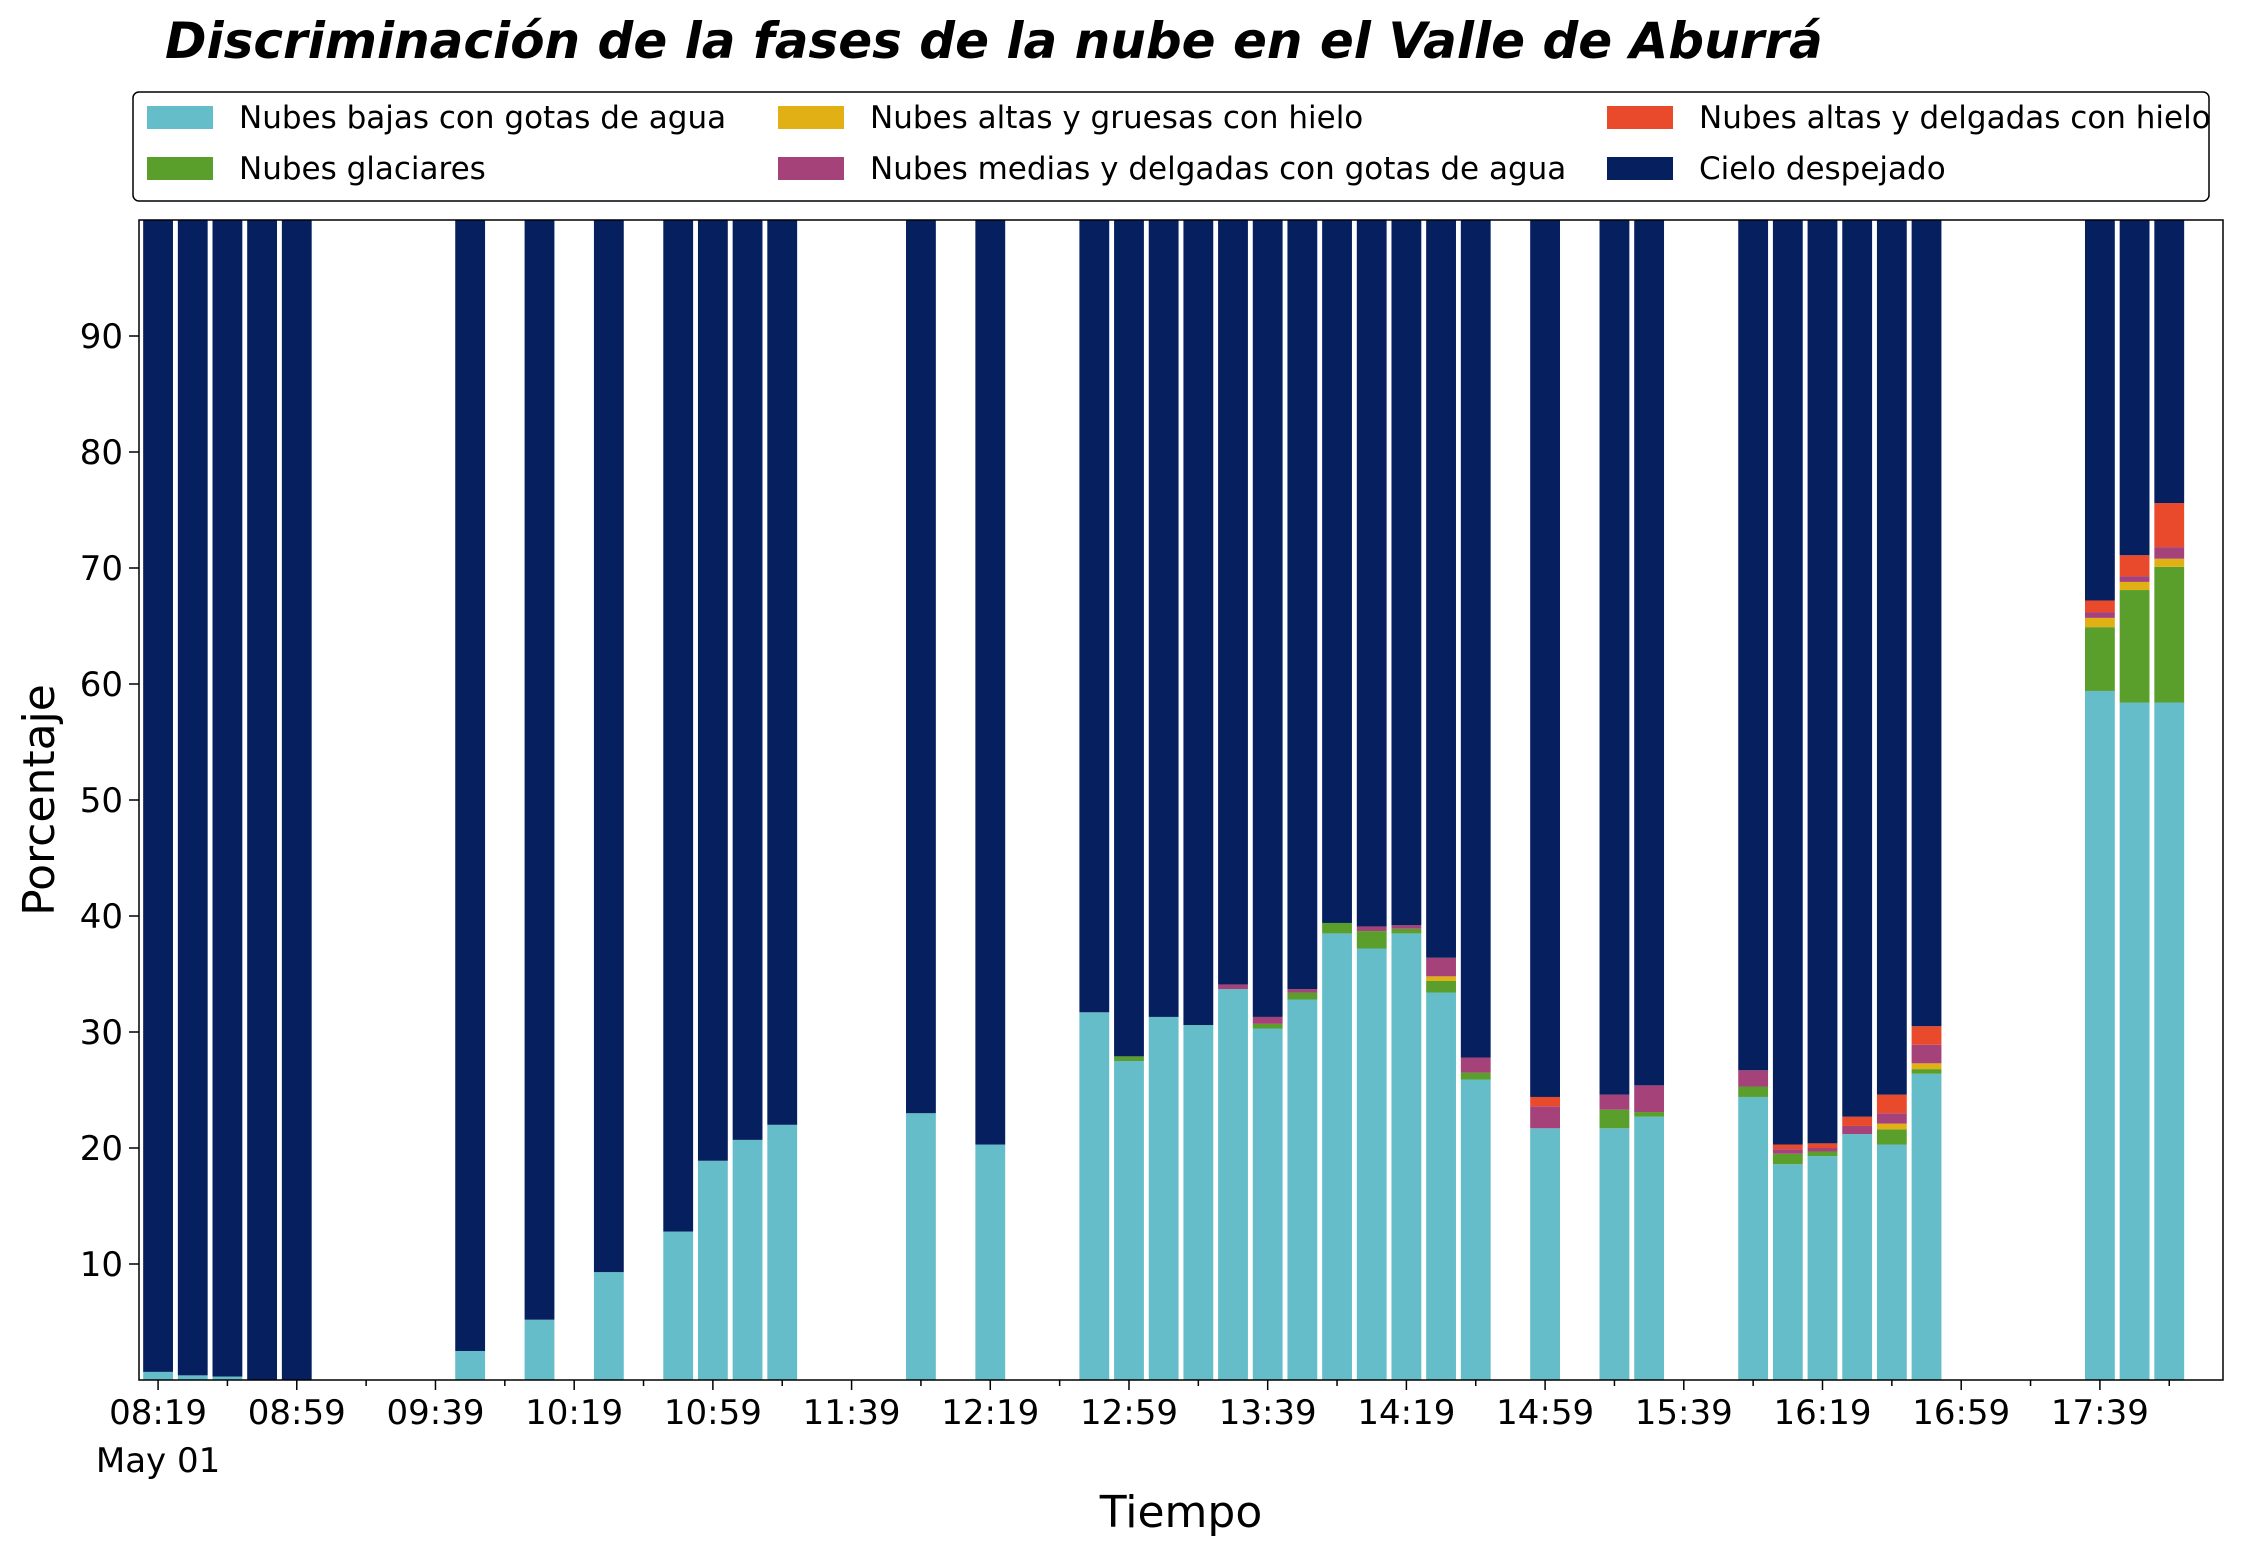 This screenshot has height=1559, width=2244. What do you see at coordinates (1406, 1413) in the screenshot?
I see `x-tick-label: 14:19` at bounding box center [1406, 1413].